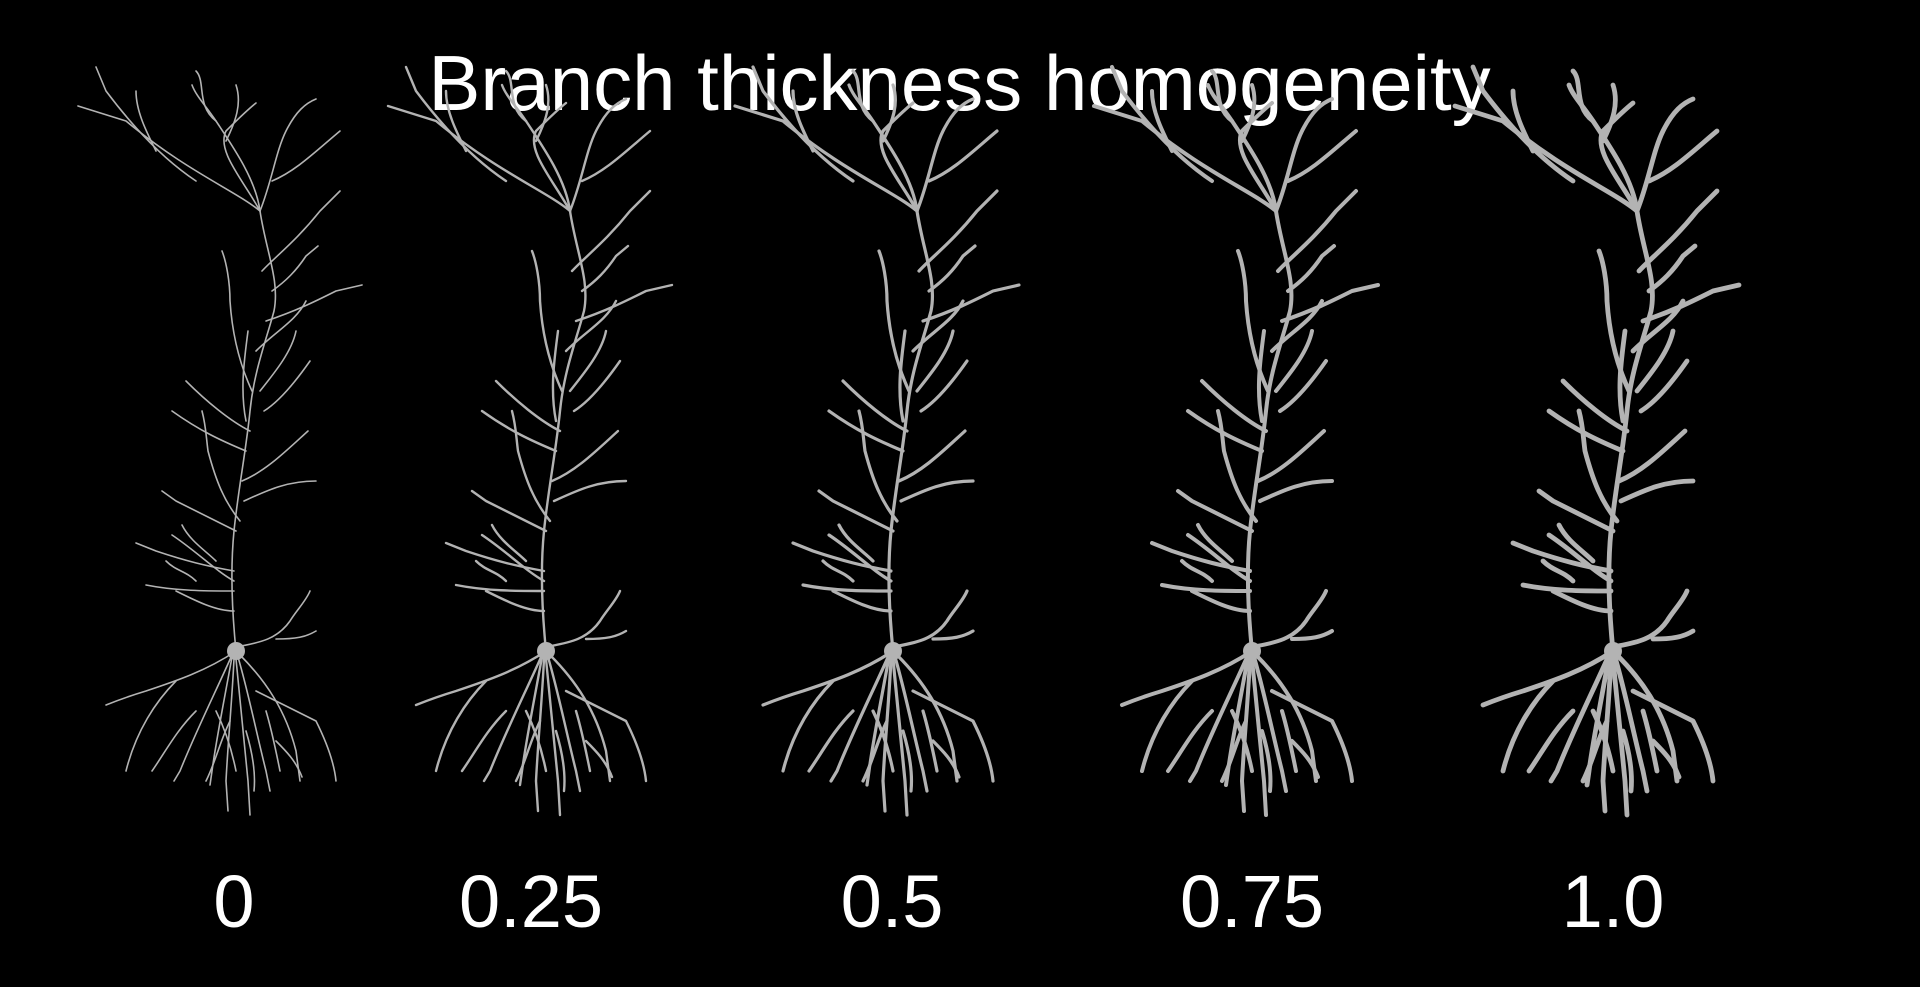 Image resolution: width=1920 pixels, height=987 pixels. Describe the element at coordinates (531, 901) in the screenshot. I see `neuron-label-0.25: 0.25` at that location.